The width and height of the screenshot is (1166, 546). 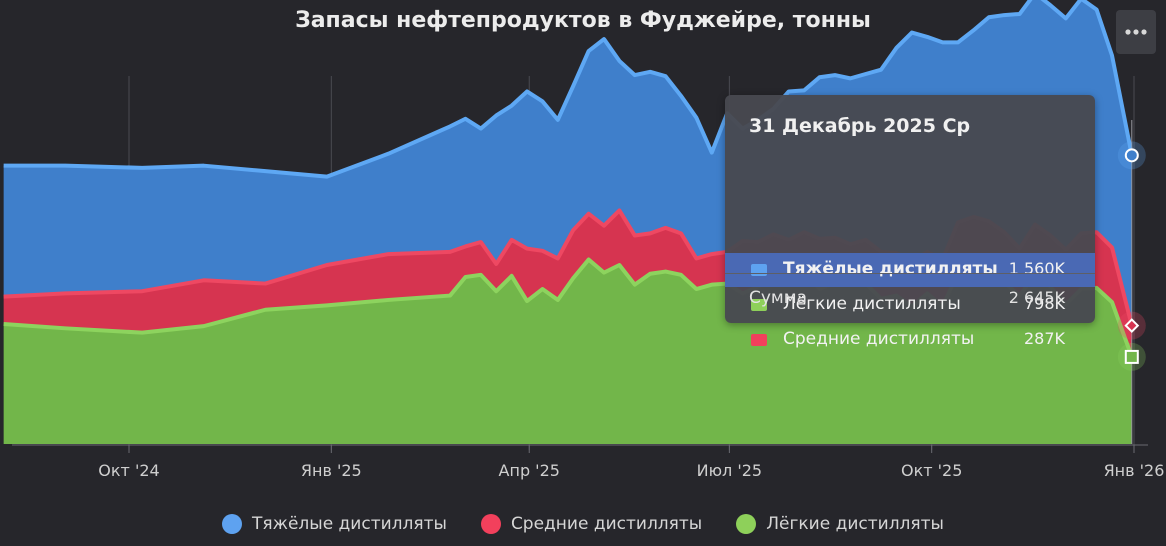 What do you see at coordinates (232, 524) in the screenshot?
I see `legend-marker-heavy` at bounding box center [232, 524].